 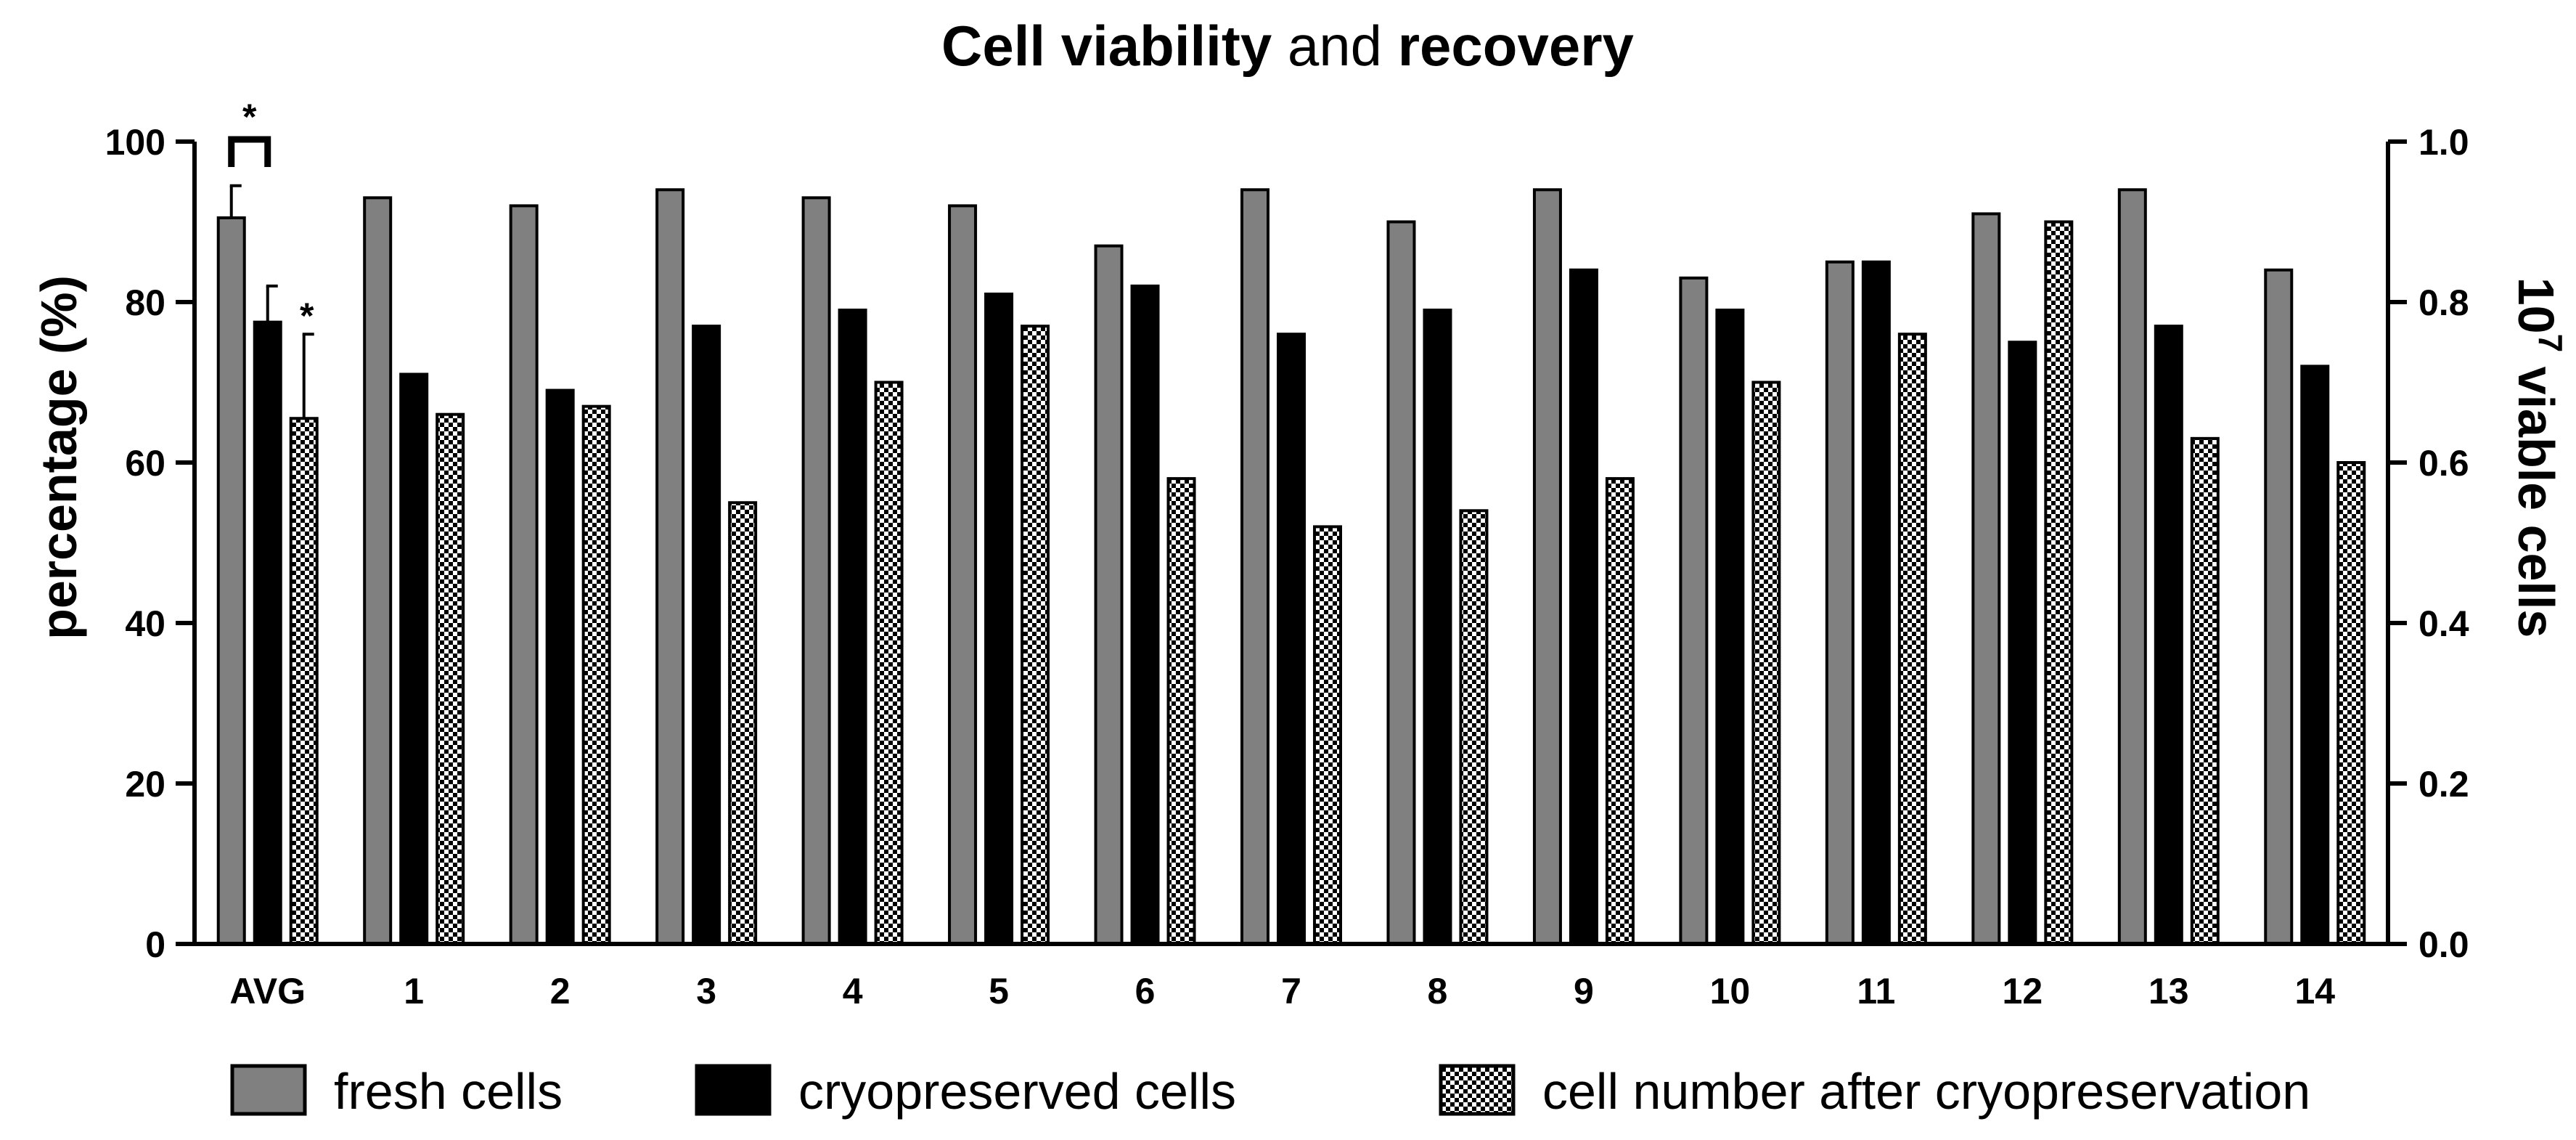 What do you see at coordinates (2536, 305) in the screenshot?
I see `y2-label-base: 10` at bounding box center [2536, 305].